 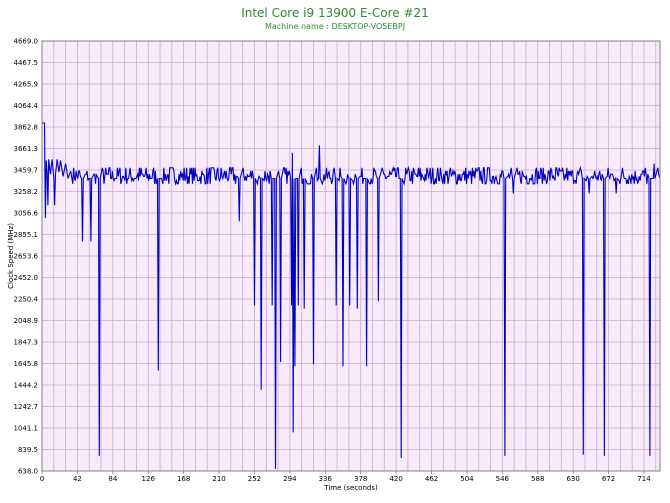 What do you see at coordinates (26, 235) in the screenshot?
I see `y-tick-label: 2855.1` at bounding box center [26, 235].